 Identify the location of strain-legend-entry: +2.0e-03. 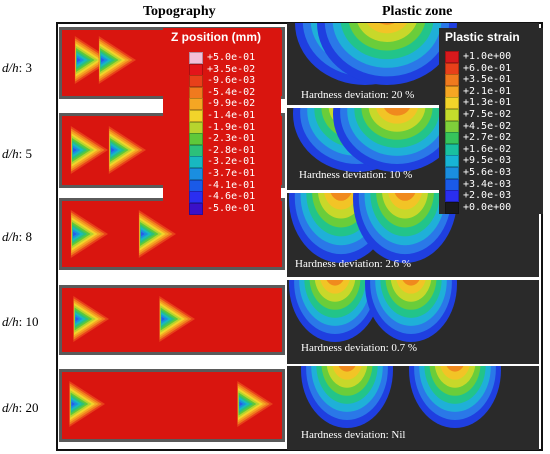
(478, 196).